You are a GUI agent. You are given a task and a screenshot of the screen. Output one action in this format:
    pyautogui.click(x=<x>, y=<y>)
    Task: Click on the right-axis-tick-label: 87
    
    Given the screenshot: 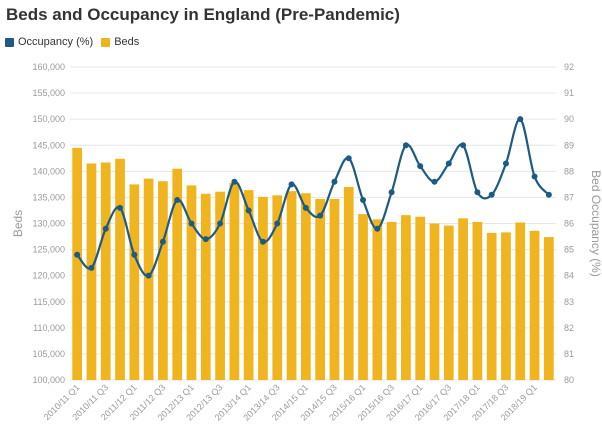 What is the action you would take?
    pyautogui.click(x=569, y=197)
    